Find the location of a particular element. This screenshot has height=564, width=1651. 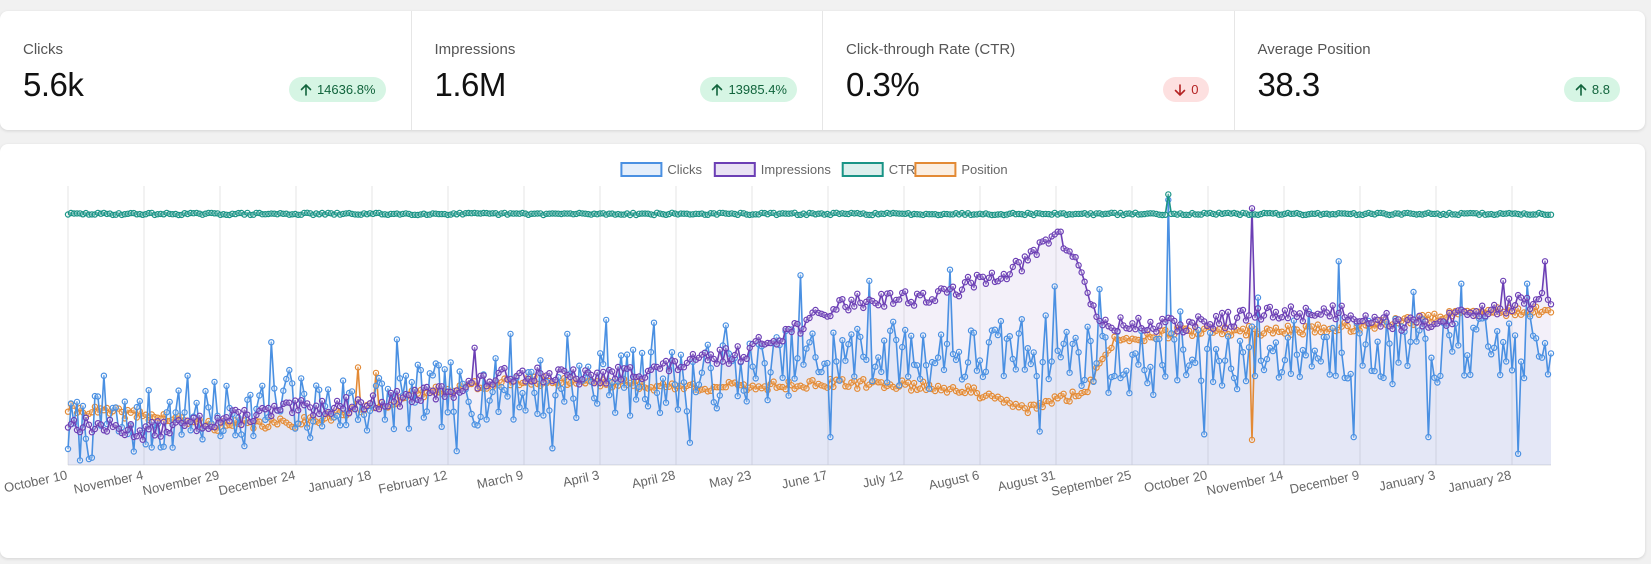

stat-impressions: Impressions 1.6M 13985.4% is located at coordinates (617, 70).